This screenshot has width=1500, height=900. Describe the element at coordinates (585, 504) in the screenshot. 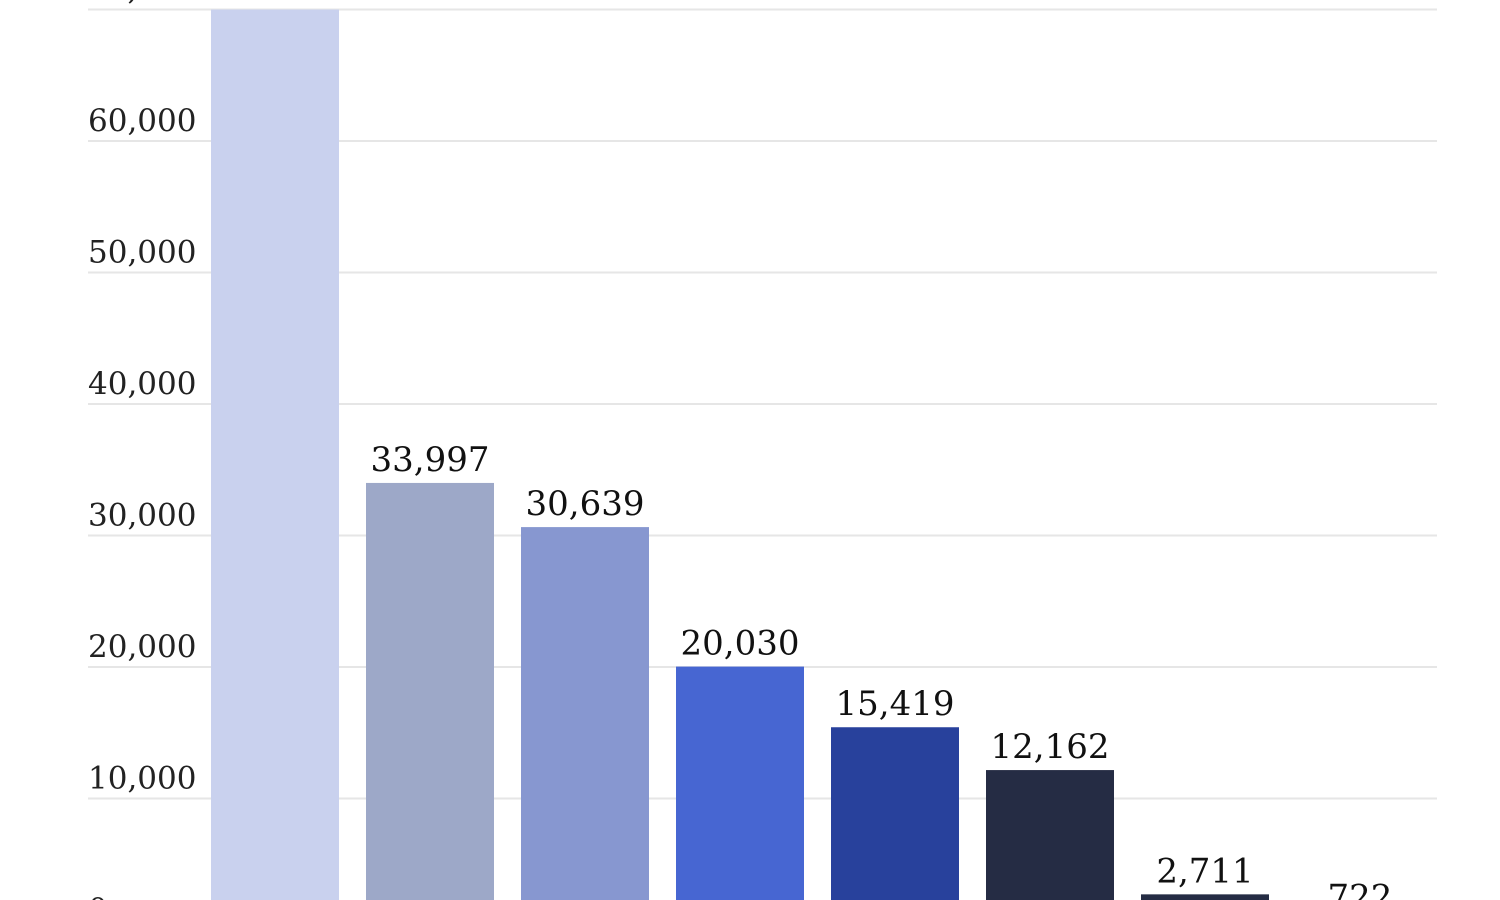

I see `bar-value-label: 30,639` at that location.